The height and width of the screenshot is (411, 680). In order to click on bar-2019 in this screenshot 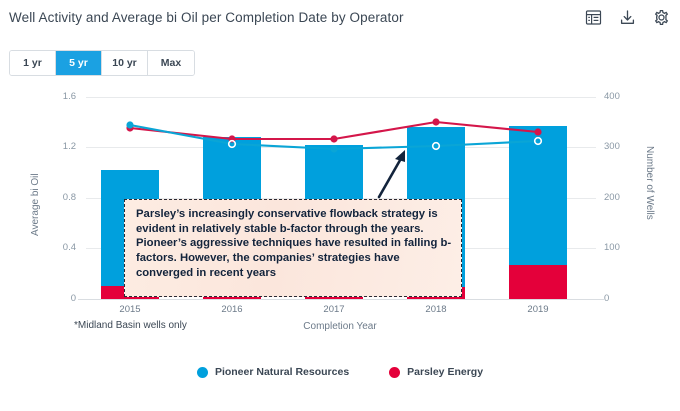, I will do `click(538, 212)`.